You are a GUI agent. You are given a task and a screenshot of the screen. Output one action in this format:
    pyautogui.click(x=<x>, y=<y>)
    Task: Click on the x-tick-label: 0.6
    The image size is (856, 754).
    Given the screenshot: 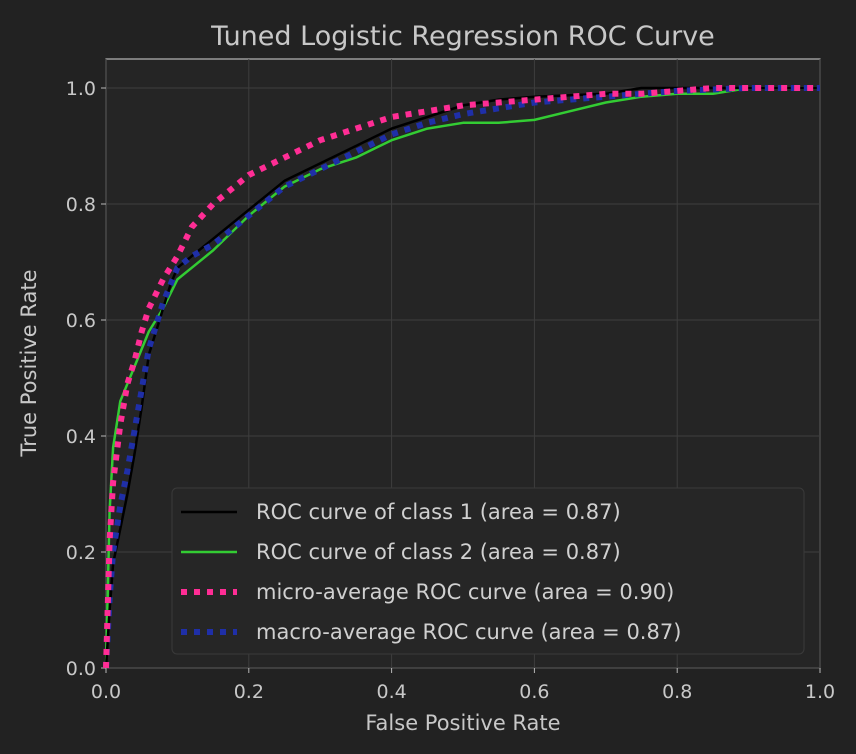 What is the action you would take?
    pyautogui.click(x=534, y=692)
    